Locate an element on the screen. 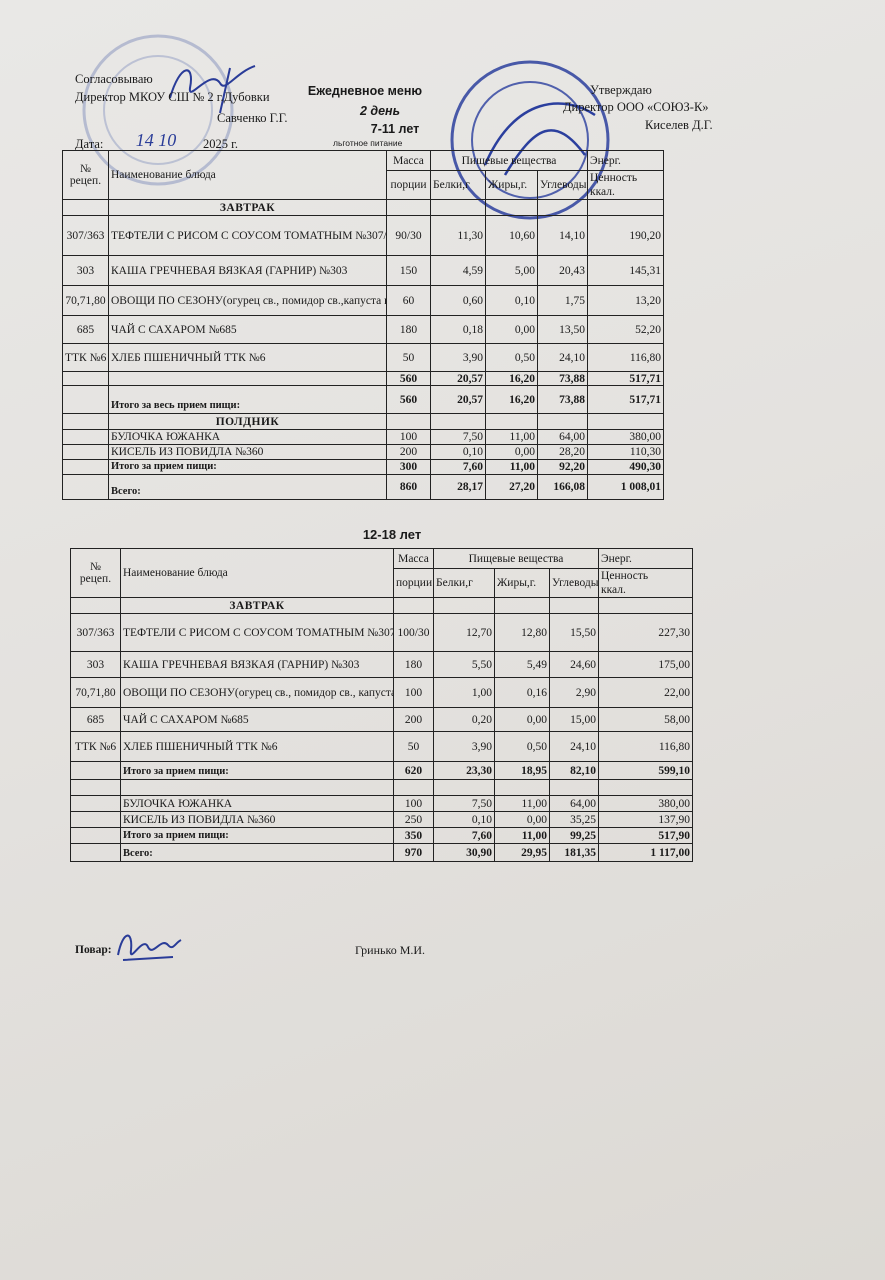 The image size is (885, 1280). approve-right-label: Утверждаю is located at coordinates (621, 90).